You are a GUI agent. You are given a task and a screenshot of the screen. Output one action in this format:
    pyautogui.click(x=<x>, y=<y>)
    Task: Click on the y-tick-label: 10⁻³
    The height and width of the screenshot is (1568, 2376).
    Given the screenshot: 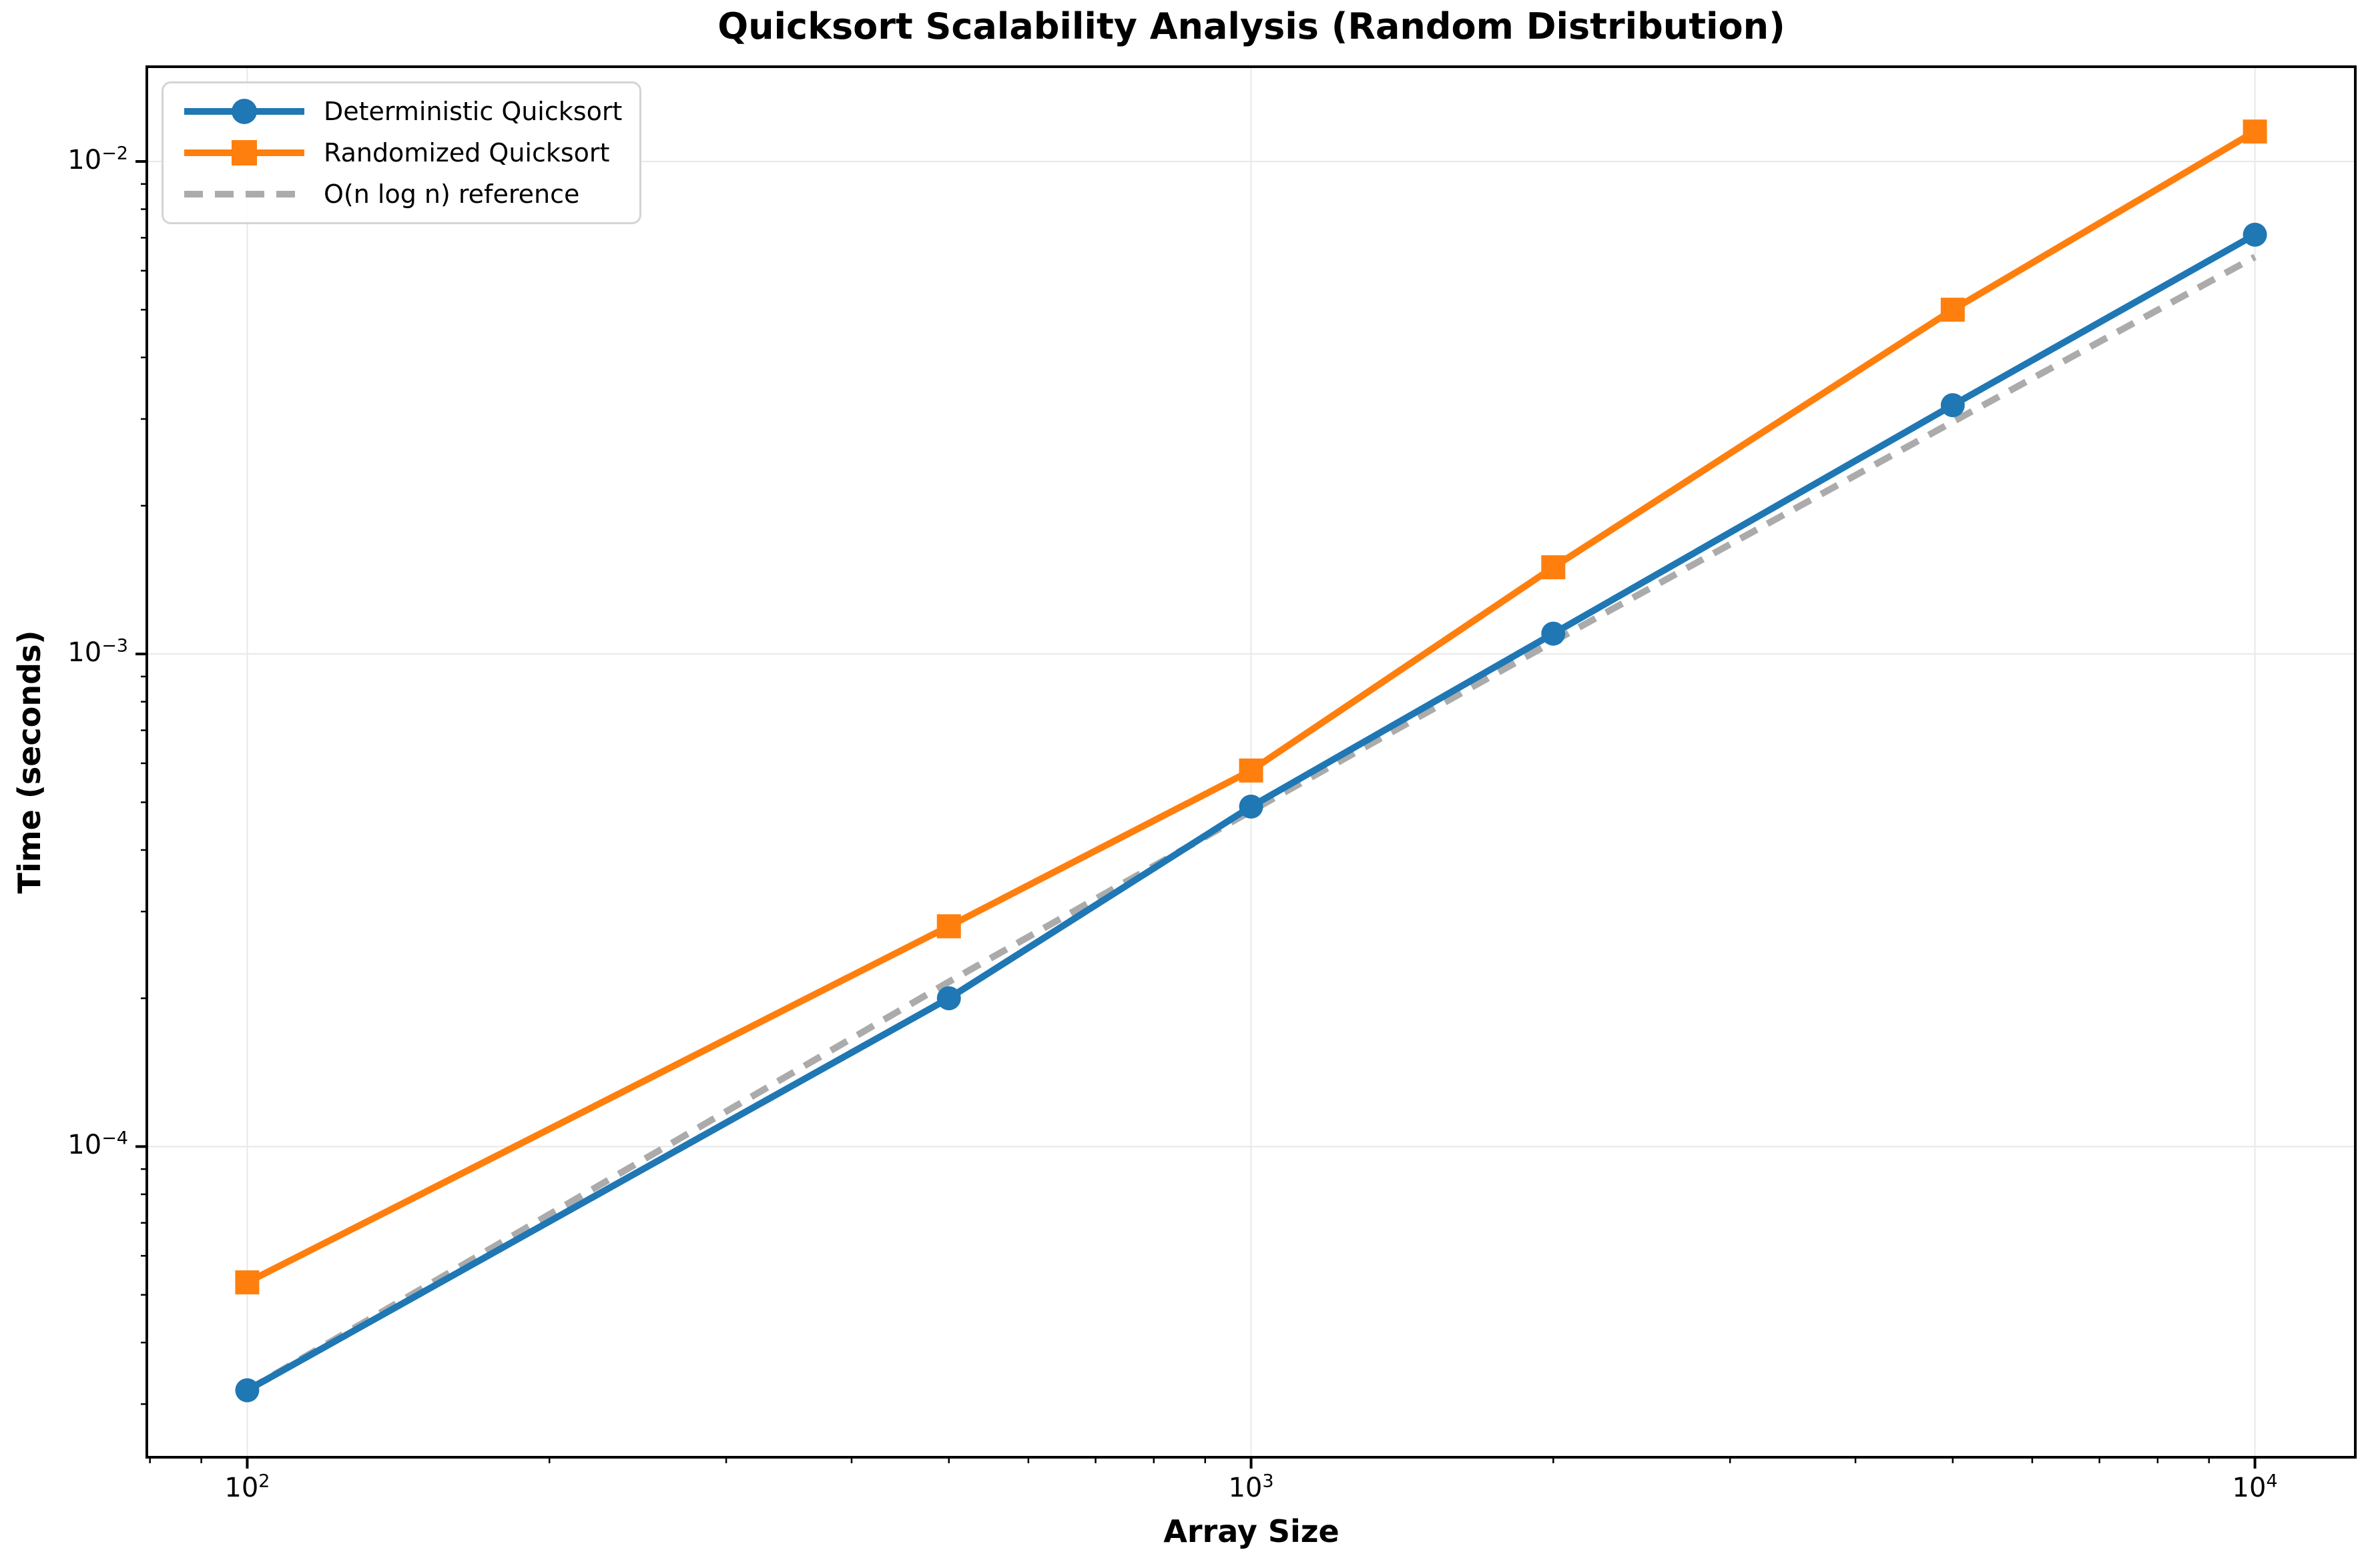 What is the action you would take?
    pyautogui.click(x=97, y=652)
    